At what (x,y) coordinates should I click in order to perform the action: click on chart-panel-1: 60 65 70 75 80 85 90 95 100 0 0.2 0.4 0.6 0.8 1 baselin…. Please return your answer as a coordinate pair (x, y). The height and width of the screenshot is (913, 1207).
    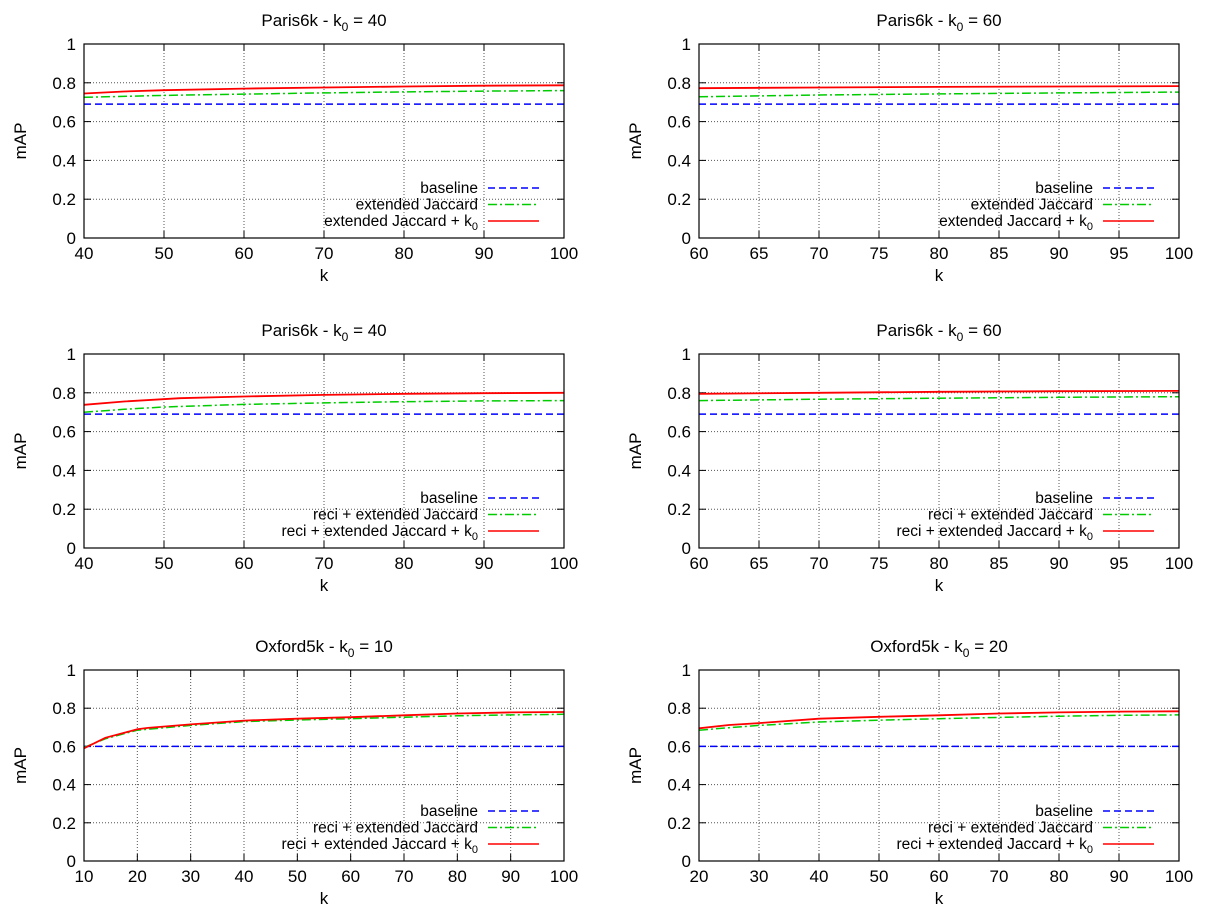
    Looking at the image, I should click on (909, 148).